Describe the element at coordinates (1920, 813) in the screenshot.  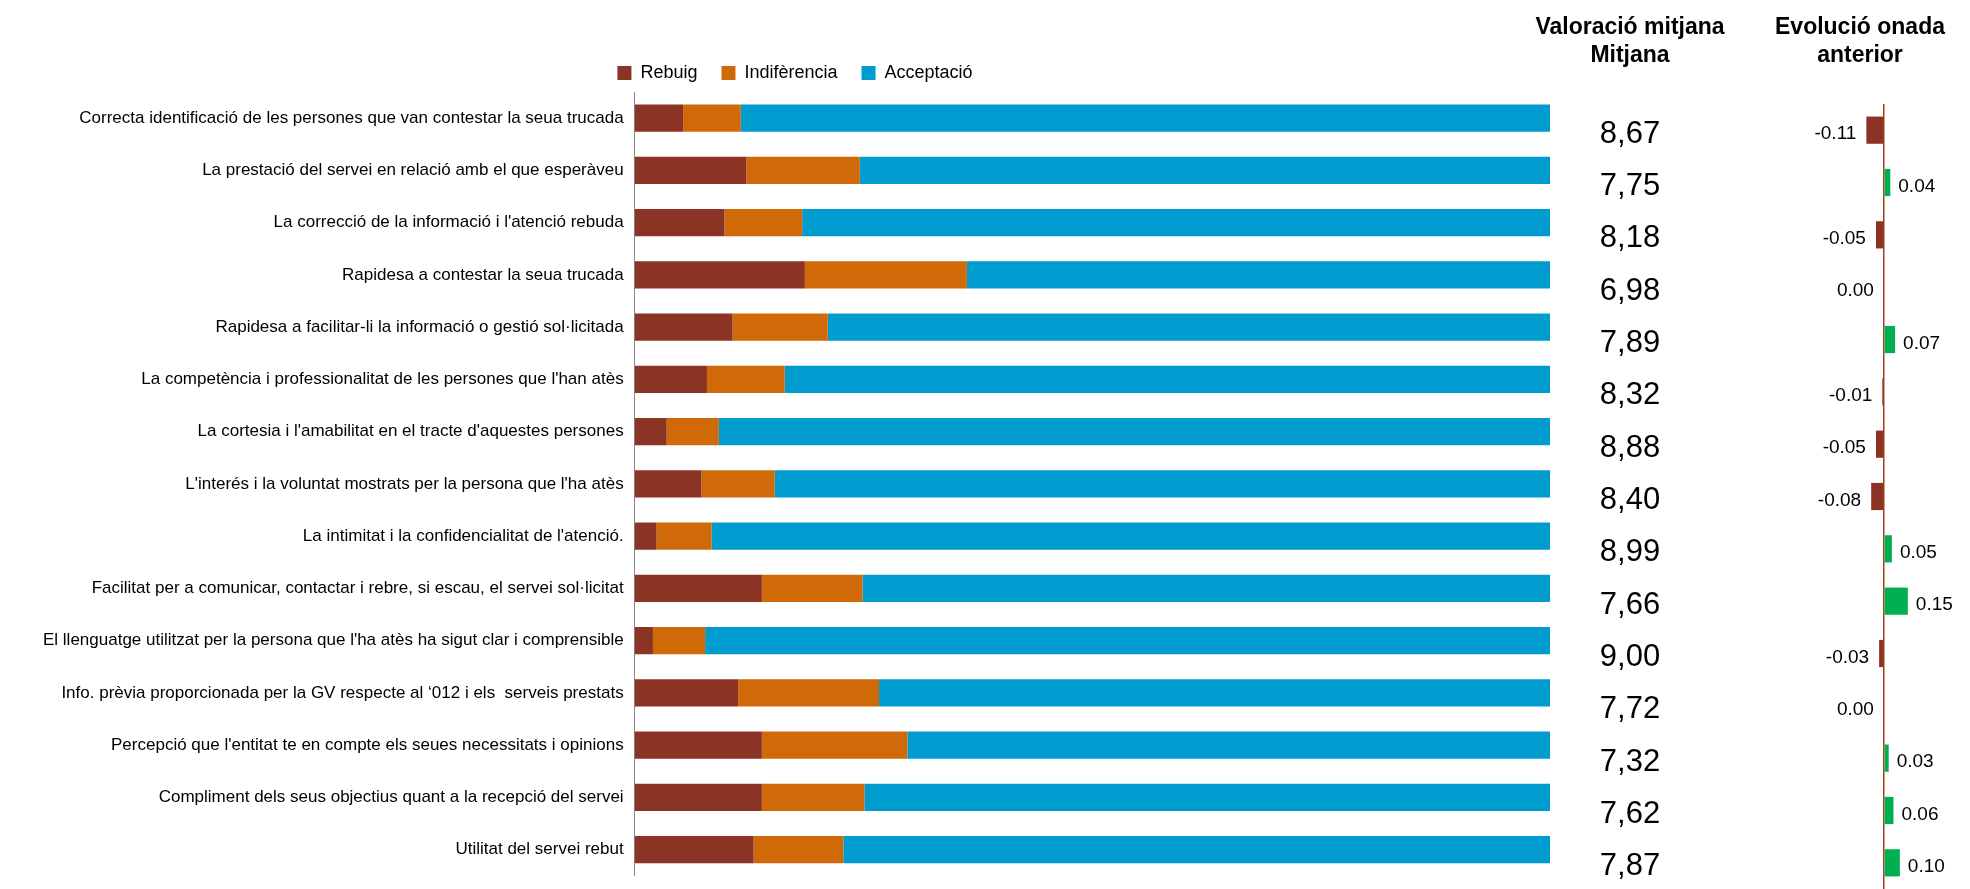
I see `data-label: 0.06` at that location.